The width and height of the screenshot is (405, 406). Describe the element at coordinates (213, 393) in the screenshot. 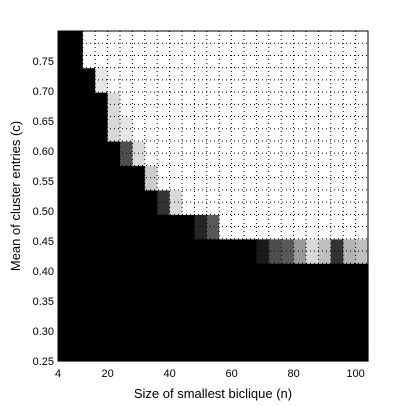

I see `x-axis-label: Size of smallest biclique (n)` at that location.